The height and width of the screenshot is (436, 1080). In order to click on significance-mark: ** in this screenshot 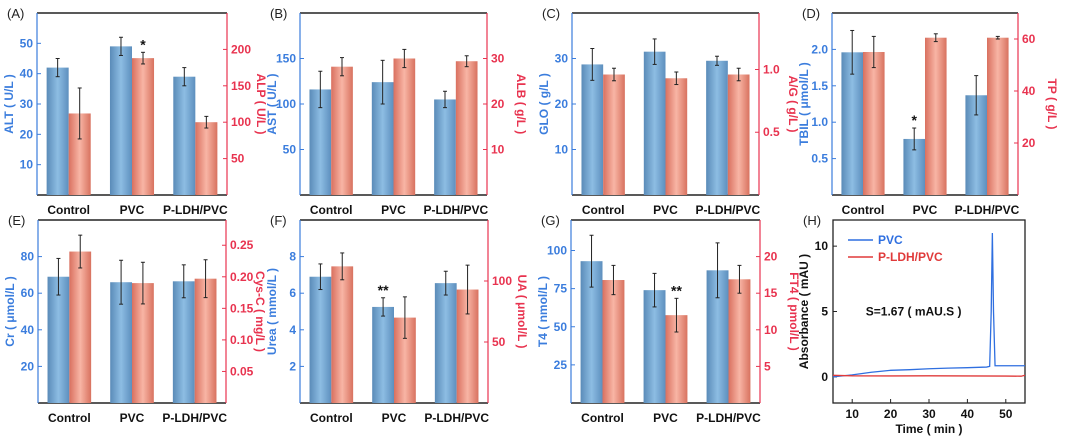, I will do `click(383, 290)`.